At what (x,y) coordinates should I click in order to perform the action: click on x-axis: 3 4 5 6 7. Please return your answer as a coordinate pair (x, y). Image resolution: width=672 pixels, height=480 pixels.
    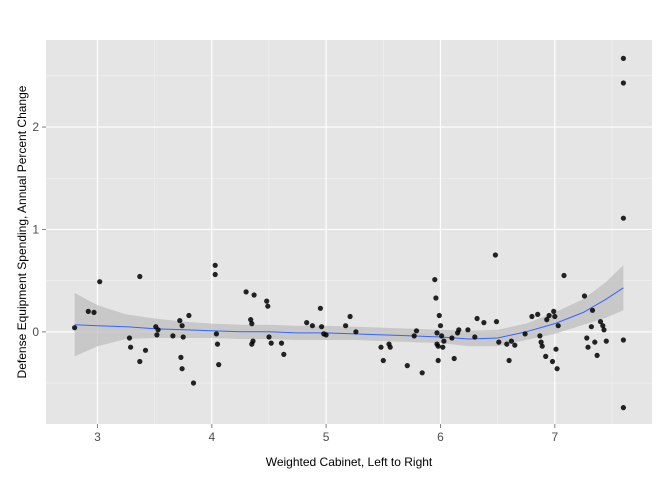
    Looking at the image, I should click on (326, 434).